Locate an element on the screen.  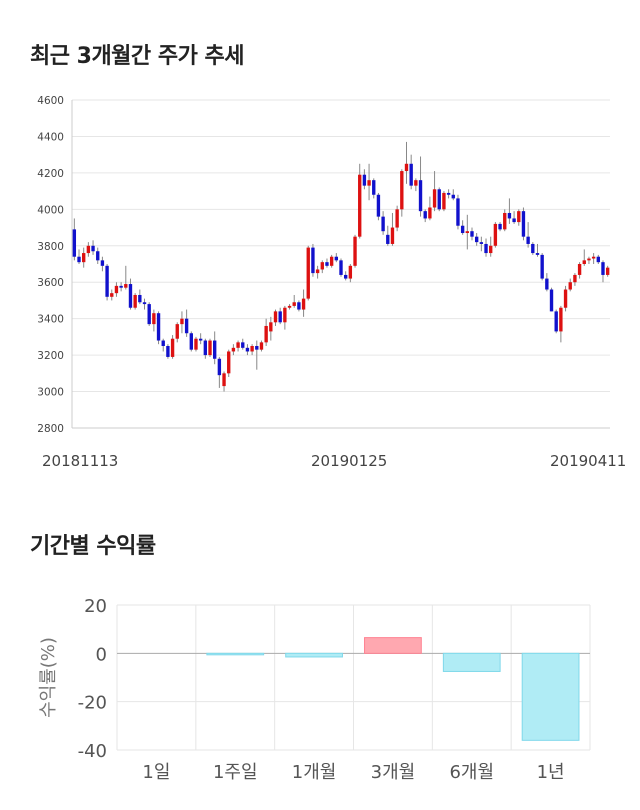
y-tick-label: 4600 is located at coordinates (50, 101).